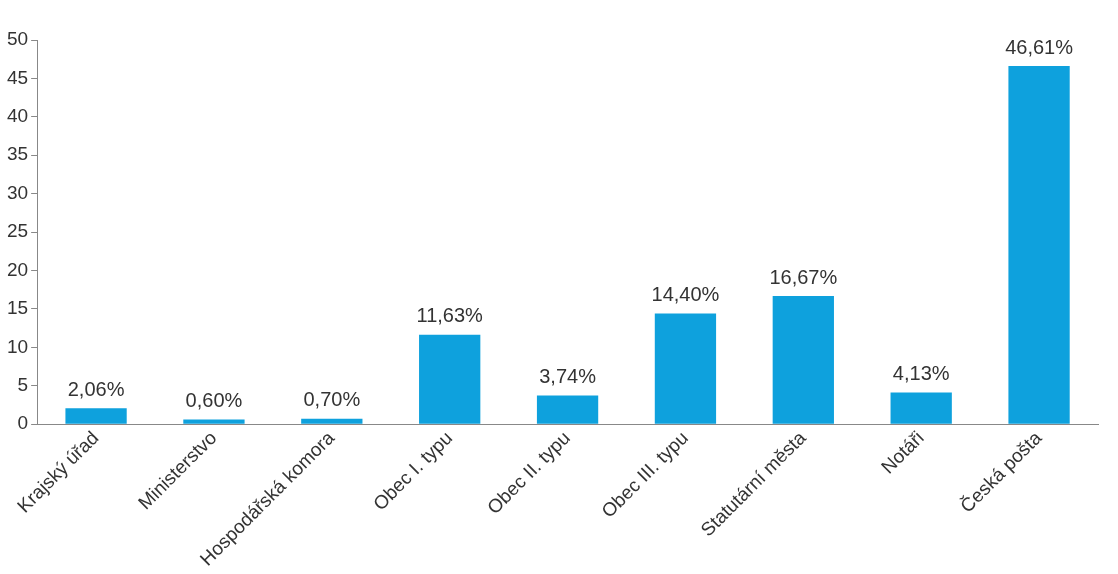 This screenshot has height=574, width=1118. What do you see at coordinates (17, 308) in the screenshot?
I see `y-tick-label: 15` at bounding box center [17, 308].